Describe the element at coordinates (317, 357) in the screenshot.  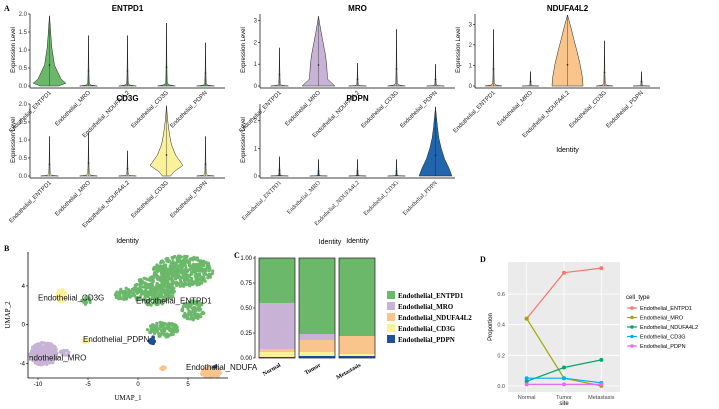
I see `stack-segment-Endothelial_PDPN` at that location.